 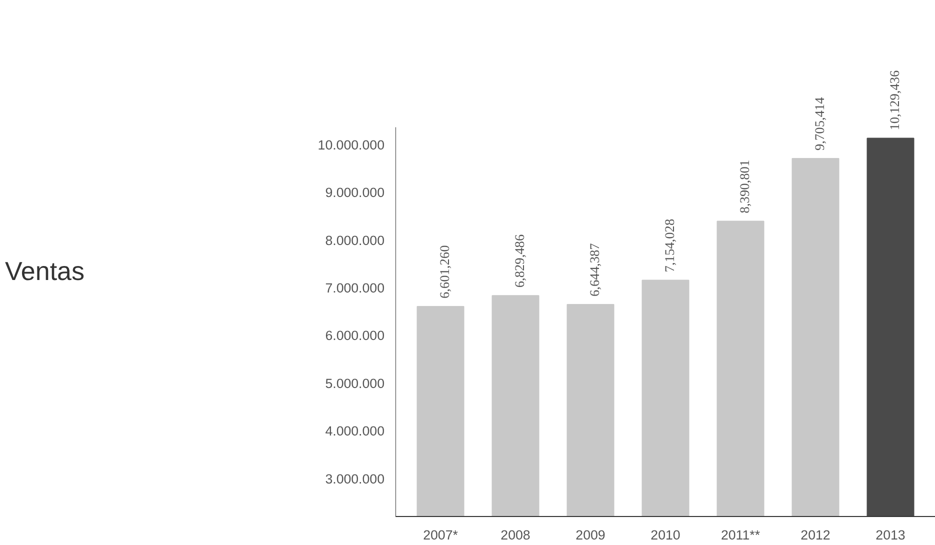 I want to click on x-tick-label: 2007*, so click(x=440, y=535).